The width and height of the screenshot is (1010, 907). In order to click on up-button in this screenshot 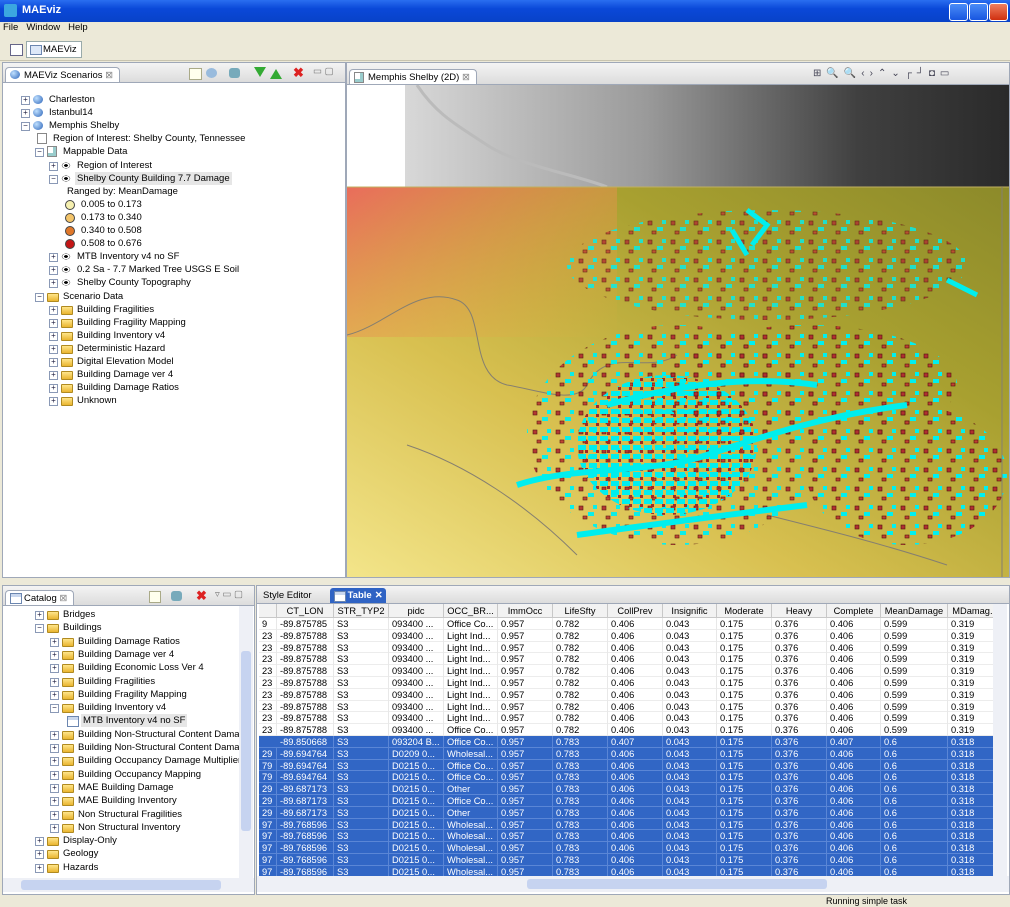, I will do `click(276, 71)`.